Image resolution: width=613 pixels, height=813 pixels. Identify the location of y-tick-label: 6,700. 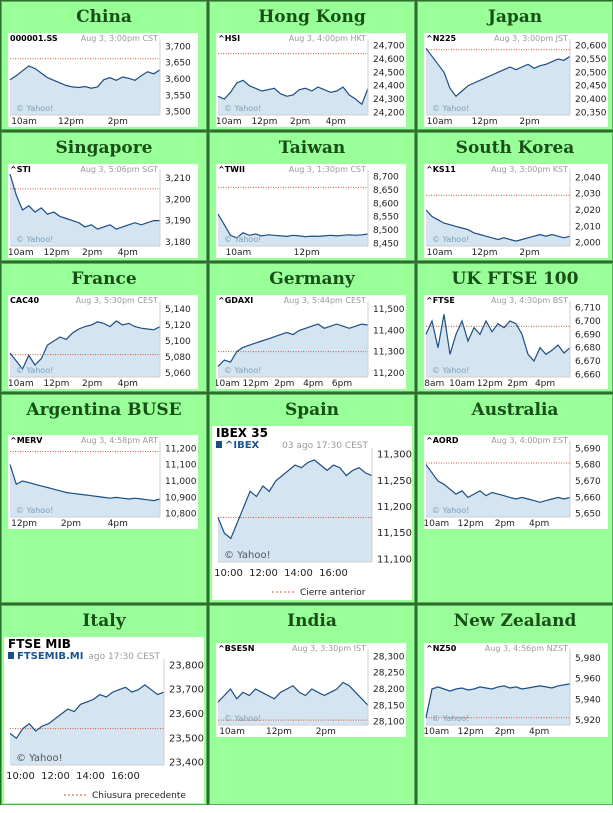
(588, 322).